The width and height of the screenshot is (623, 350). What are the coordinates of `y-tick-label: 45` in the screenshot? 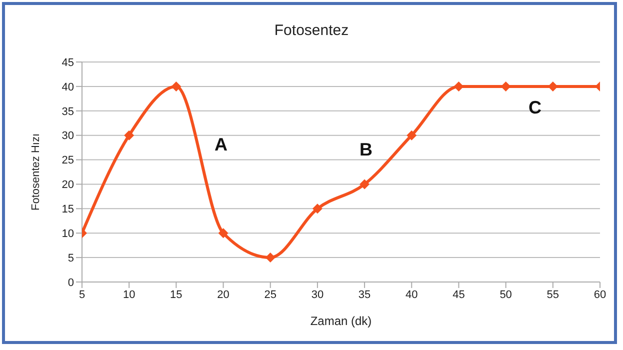 It's located at (68, 62).